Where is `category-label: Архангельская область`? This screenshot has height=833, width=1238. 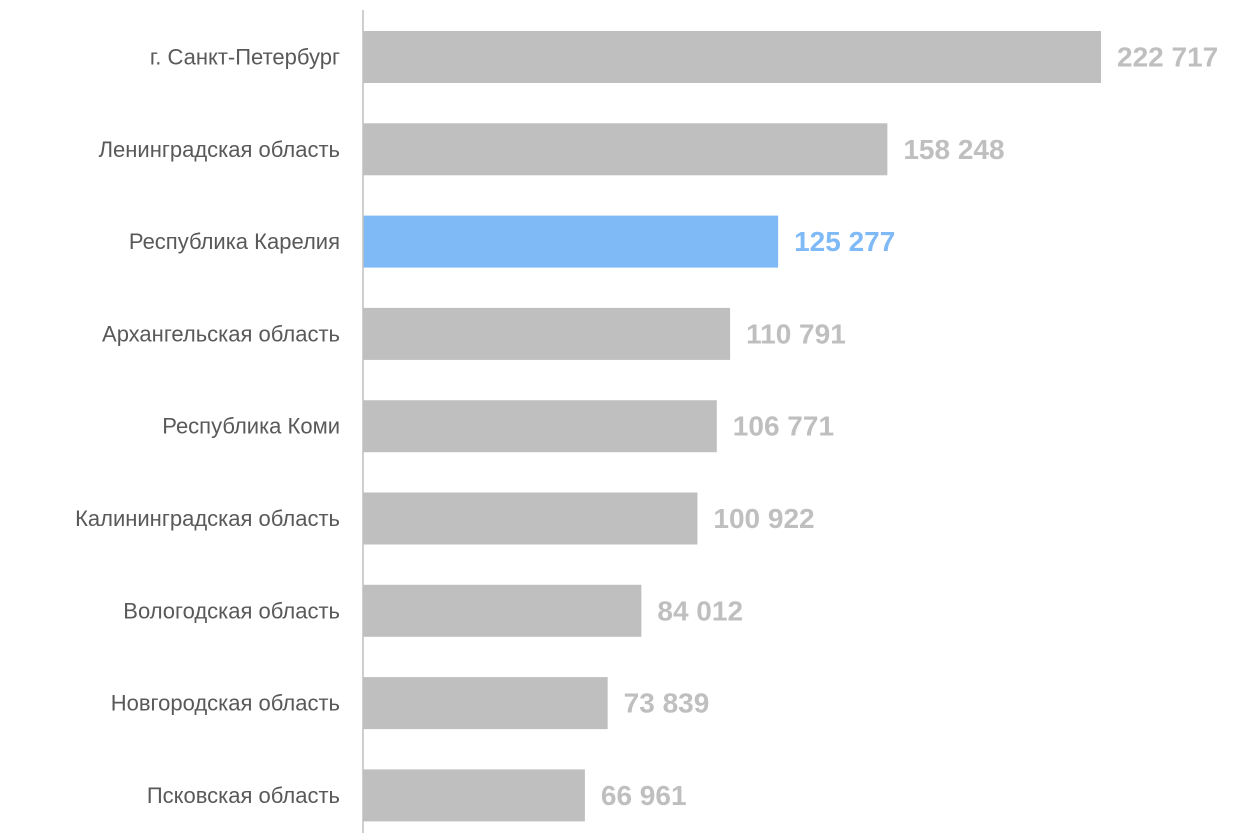
category-label: Архангельская область is located at coordinates (221, 333).